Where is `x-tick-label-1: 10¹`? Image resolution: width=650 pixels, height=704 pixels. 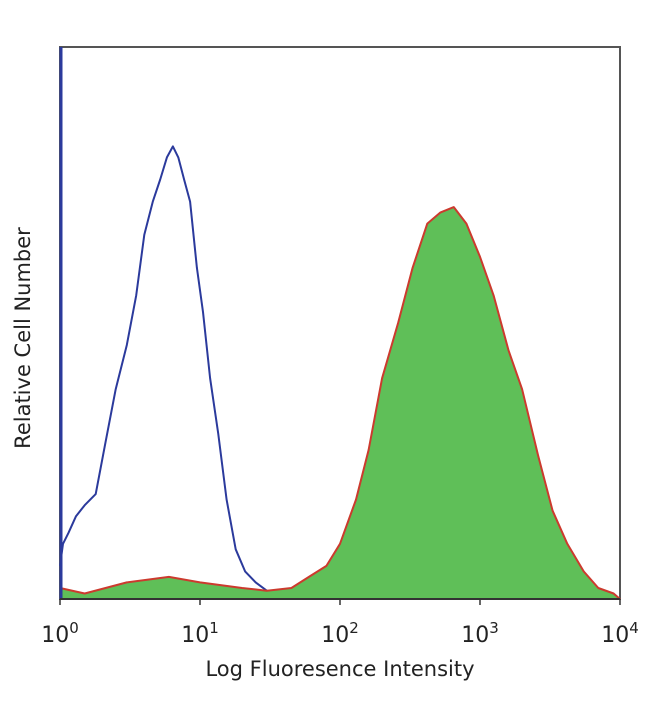 x-tick-label-1: 10¹ is located at coordinates (200, 633).